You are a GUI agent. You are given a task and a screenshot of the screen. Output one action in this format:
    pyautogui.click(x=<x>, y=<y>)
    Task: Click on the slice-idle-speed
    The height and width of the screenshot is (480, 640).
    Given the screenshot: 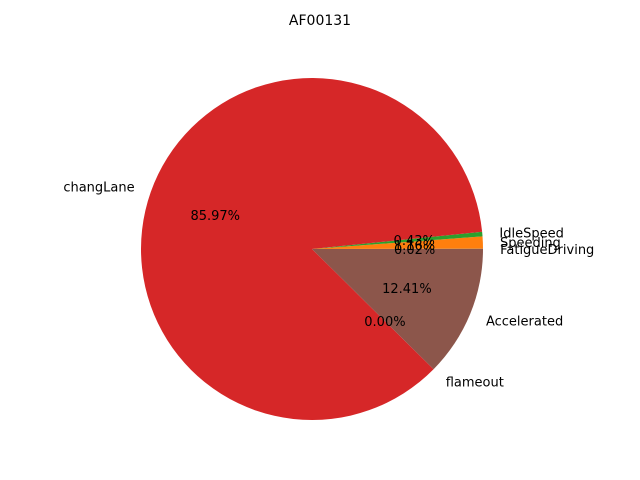 What is the action you would take?
    pyautogui.click(x=397, y=240)
    